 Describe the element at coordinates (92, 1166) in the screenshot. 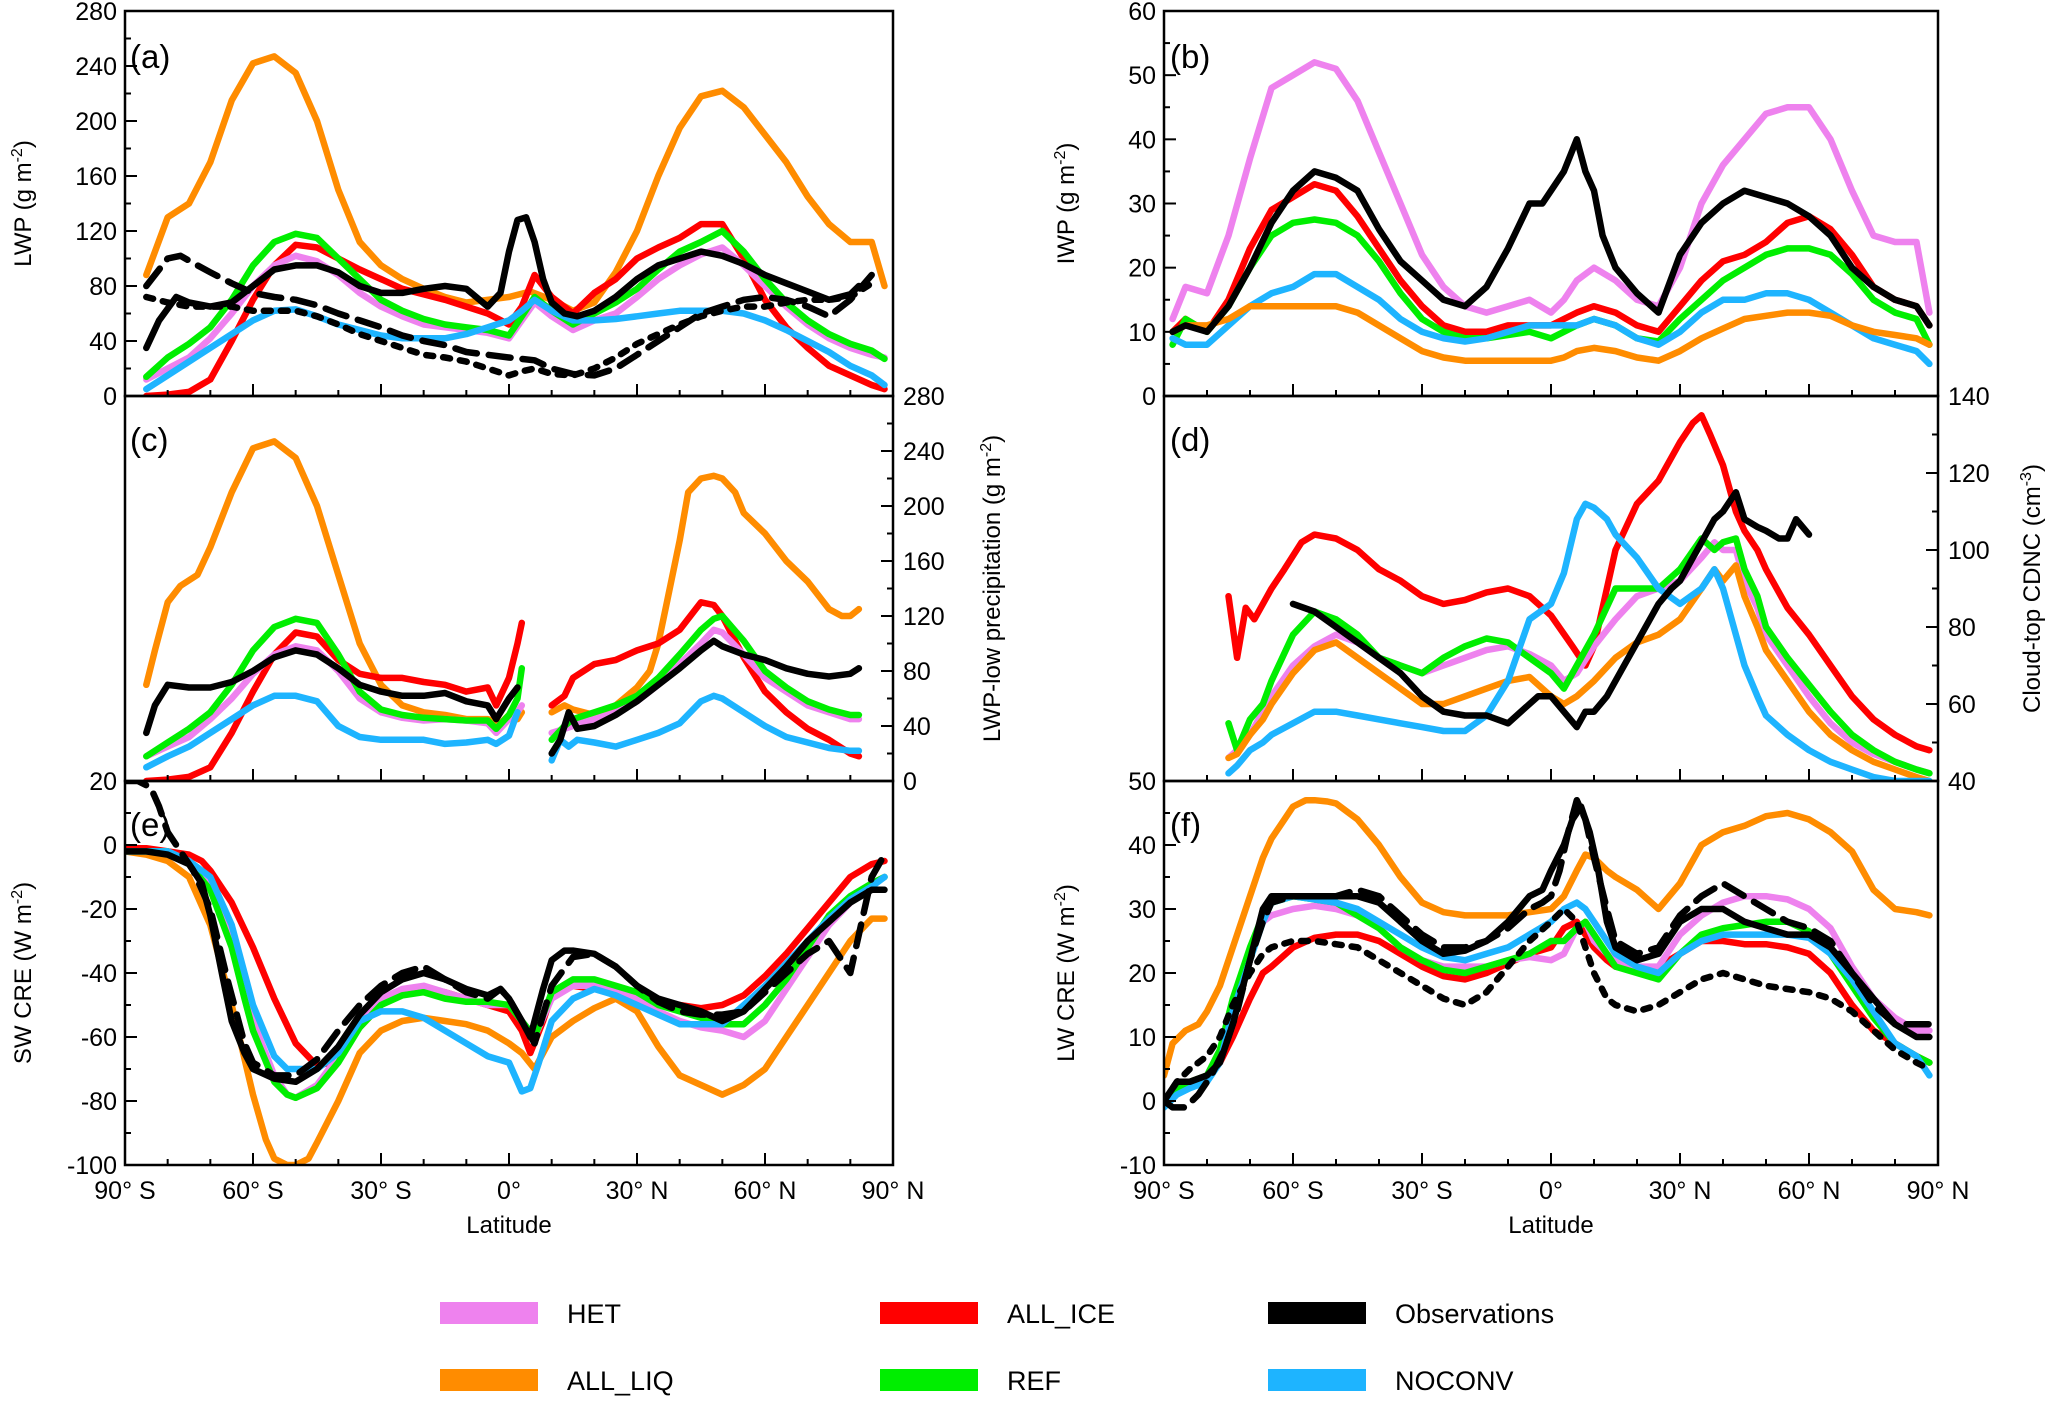

I see `y-tick-label: -100` at that location.